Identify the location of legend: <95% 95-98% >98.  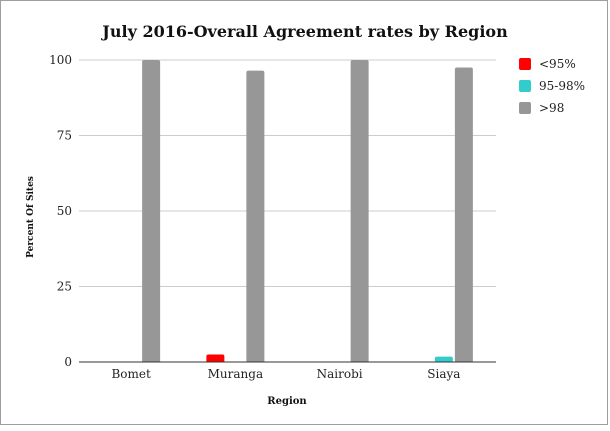
(552, 86).